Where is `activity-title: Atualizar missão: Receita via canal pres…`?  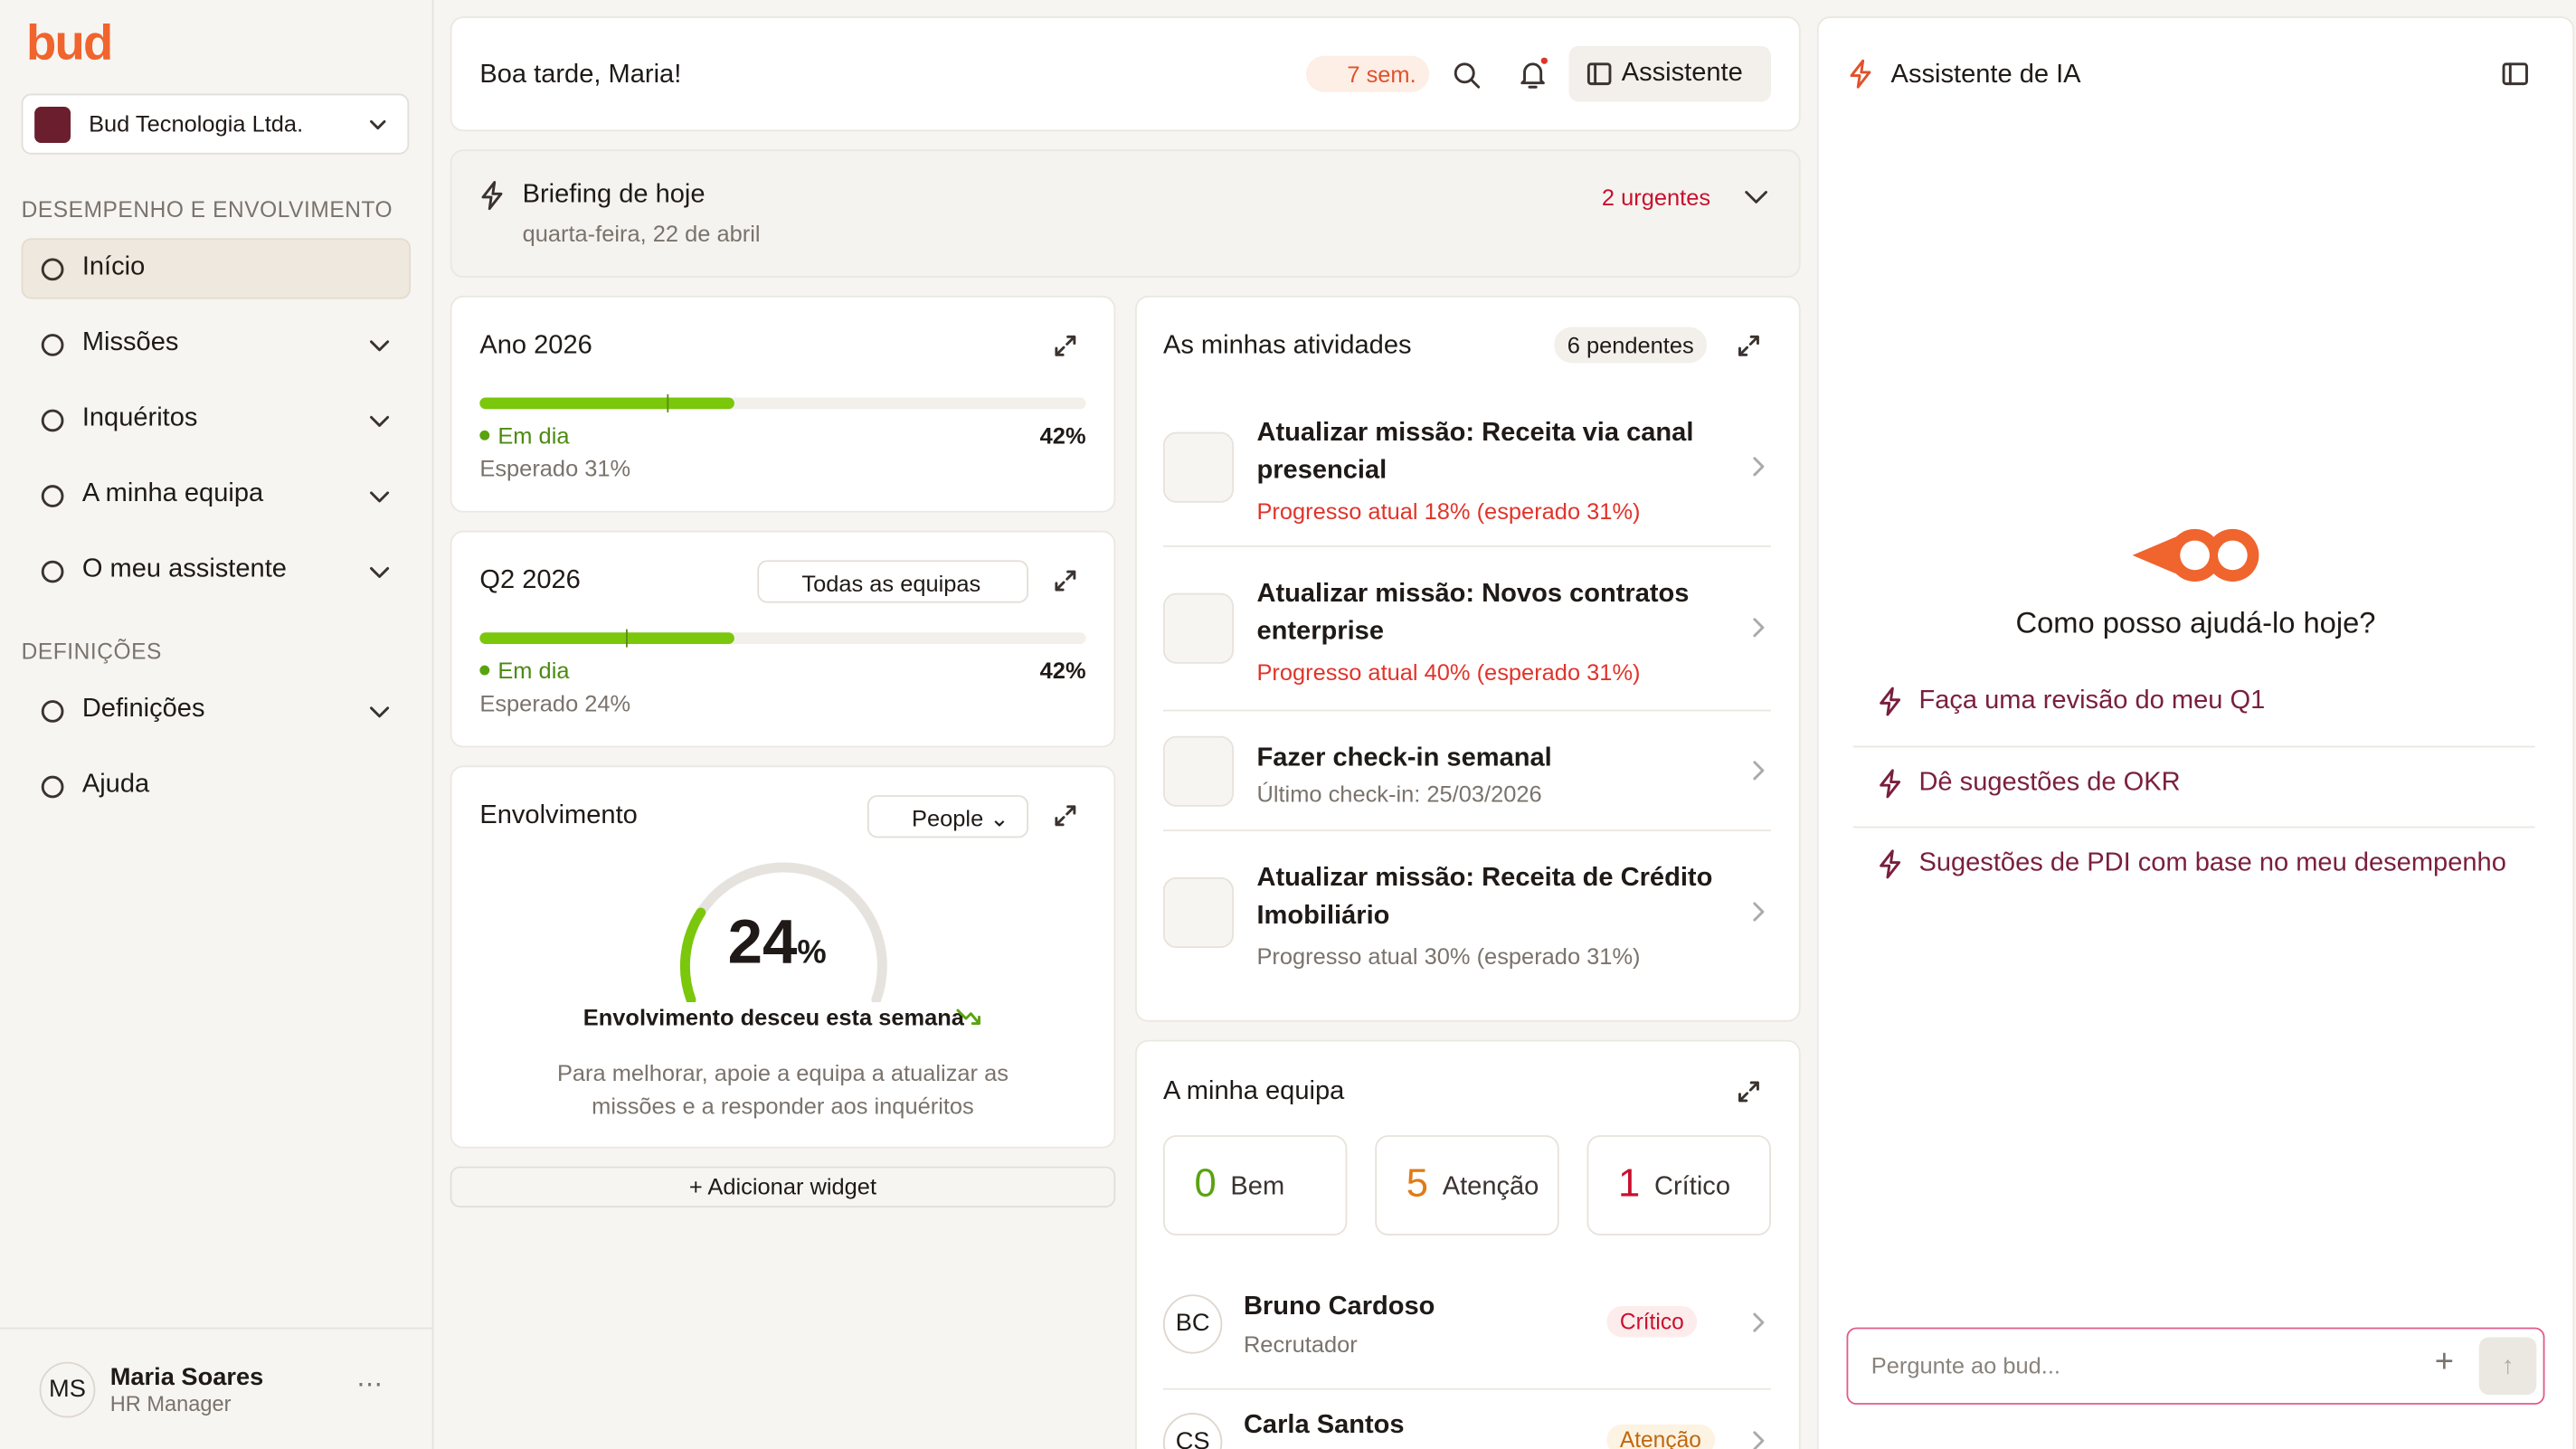
activity-title: Atualizar missão: Receita via canal pres… is located at coordinates (1475, 452).